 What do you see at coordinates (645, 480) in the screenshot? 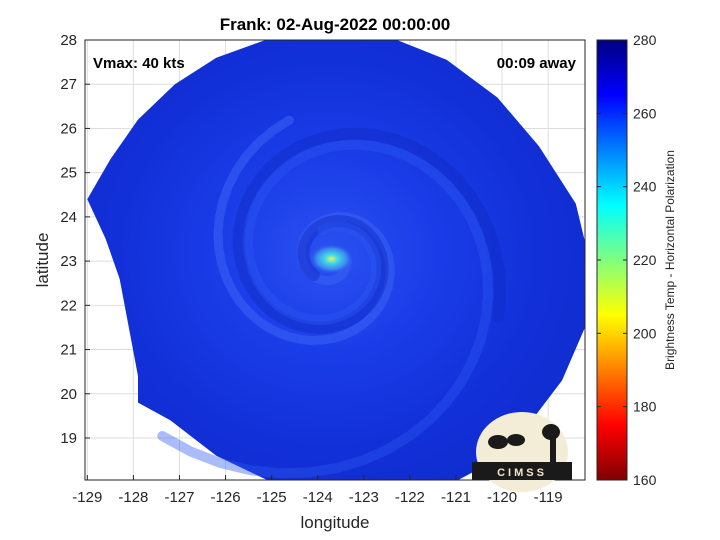
I see `colorbar-tick-label: 160` at bounding box center [645, 480].